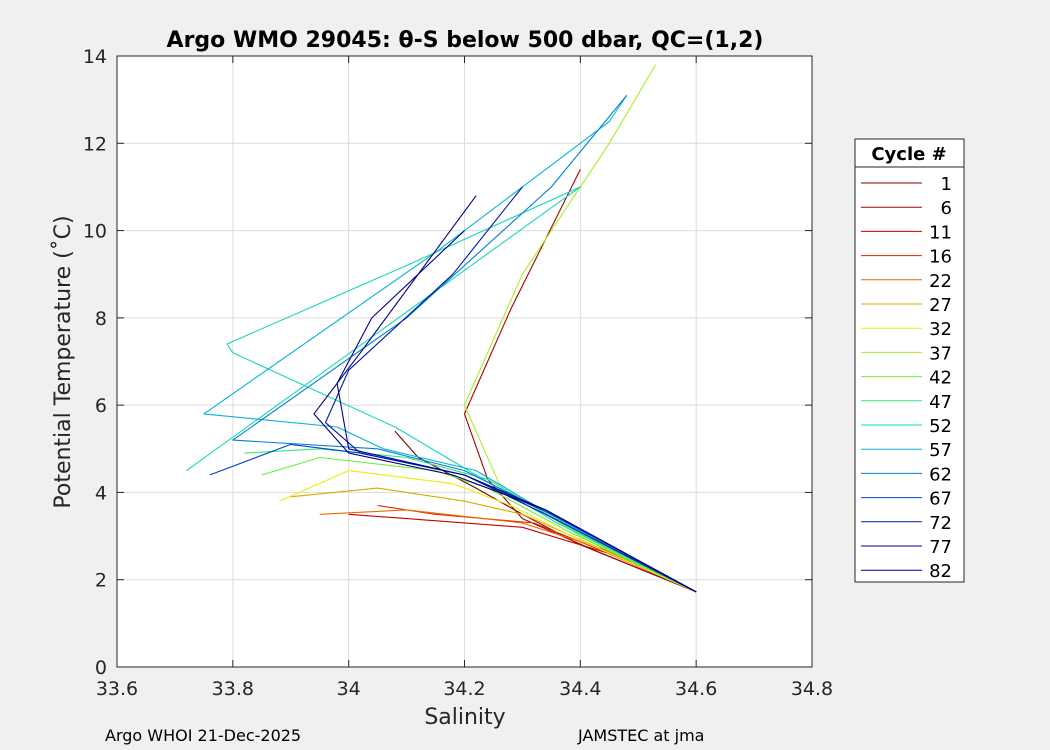 The image size is (1050, 750). What do you see at coordinates (63, 361) in the screenshot?
I see `y-axis-label: Potential Temperature (˚C)` at bounding box center [63, 361].